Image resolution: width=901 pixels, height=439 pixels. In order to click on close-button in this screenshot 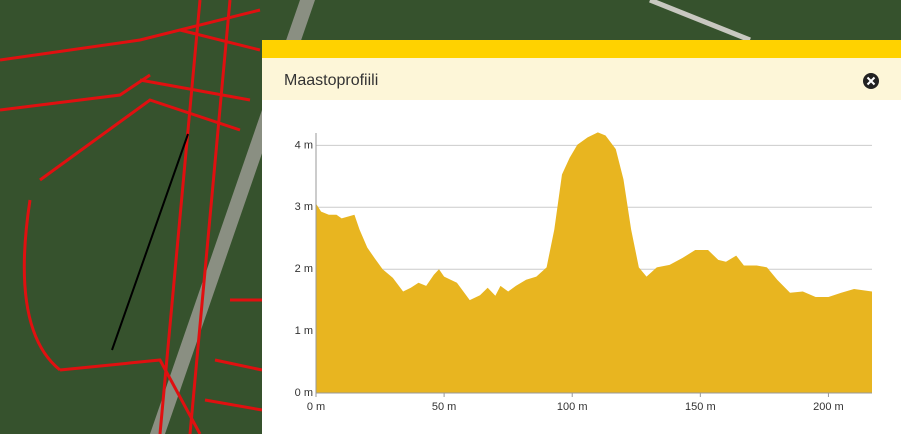, I will do `click(871, 81)`.